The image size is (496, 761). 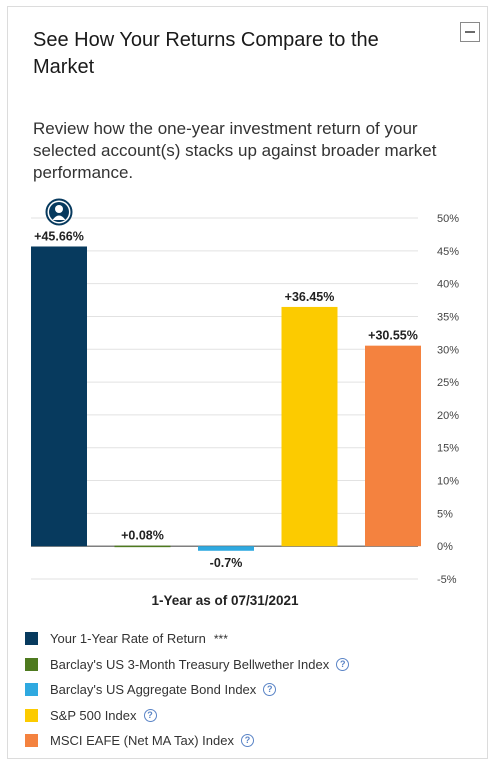 What do you see at coordinates (142, 741) in the screenshot?
I see `legend-label: MSCI EAFE (Net MA Tax) Index` at bounding box center [142, 741].